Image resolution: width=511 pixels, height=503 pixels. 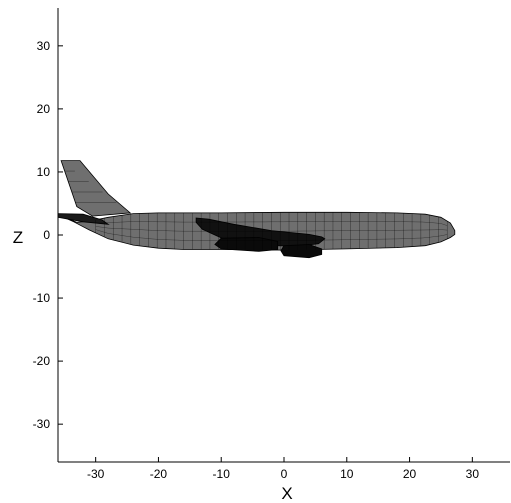 What do you see at coordinates (347, 474) in the screenshot?
I see `x-tick-label: 10` at bounding box center [347, 474].